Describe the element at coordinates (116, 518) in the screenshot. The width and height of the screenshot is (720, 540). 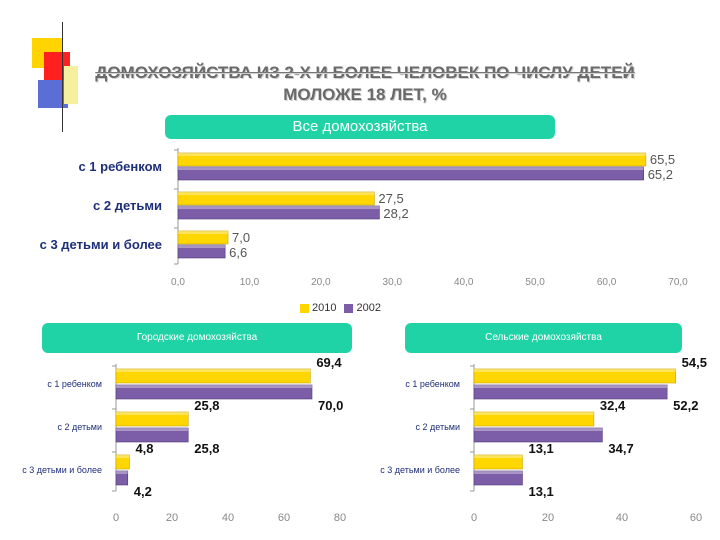
I see `chart-1-x-tick-label: 0` at that location.